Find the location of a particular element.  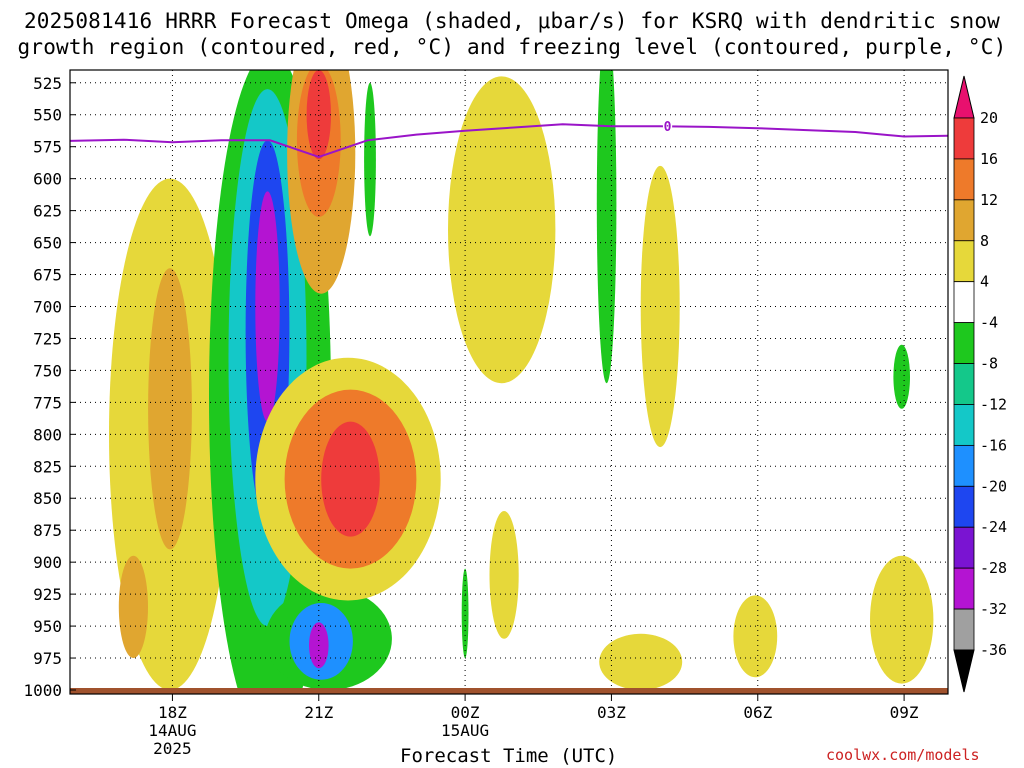

x-tick-label-21Z: 21Z is located at coordinates (318, 712).